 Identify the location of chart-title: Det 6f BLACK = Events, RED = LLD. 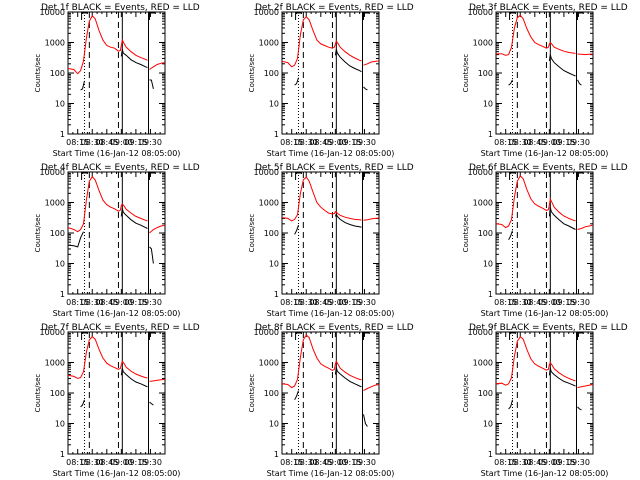
(548, 168).